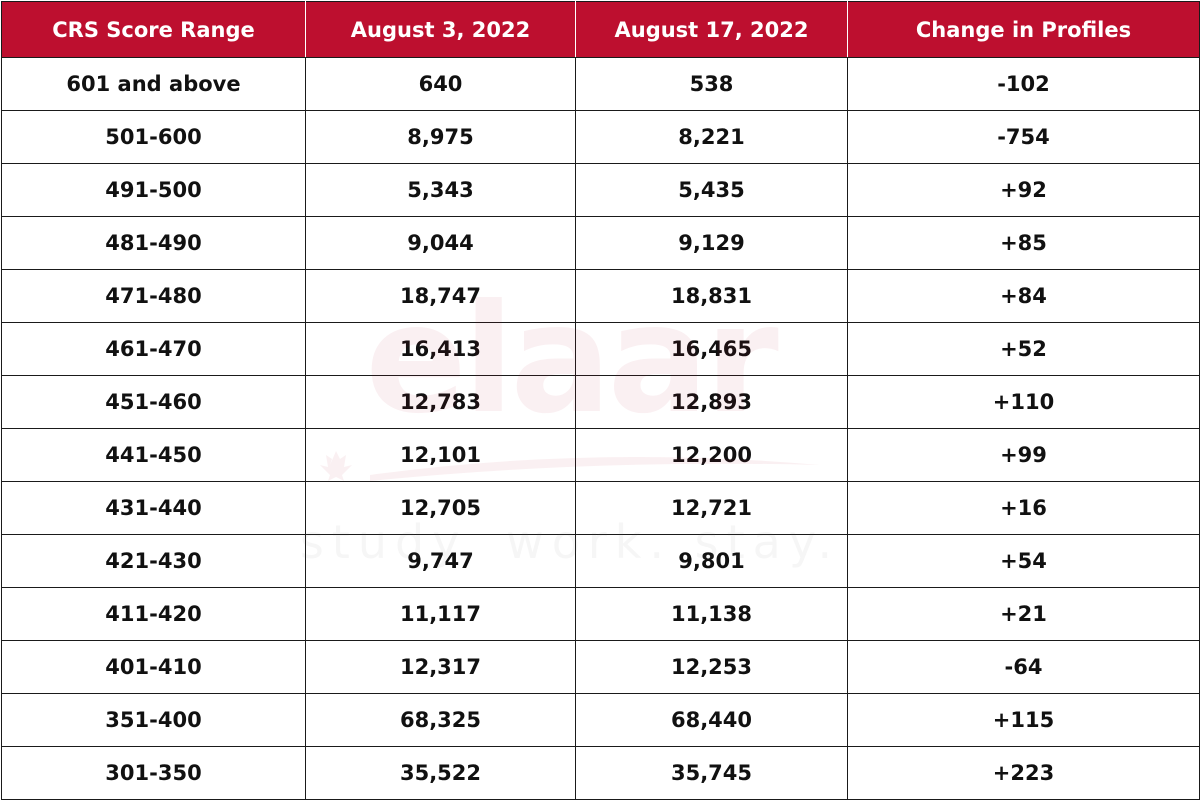 The height and width of the screenshot is (800, 1200). I want to click on cell-score-range: 471-480, so click(153, 296).